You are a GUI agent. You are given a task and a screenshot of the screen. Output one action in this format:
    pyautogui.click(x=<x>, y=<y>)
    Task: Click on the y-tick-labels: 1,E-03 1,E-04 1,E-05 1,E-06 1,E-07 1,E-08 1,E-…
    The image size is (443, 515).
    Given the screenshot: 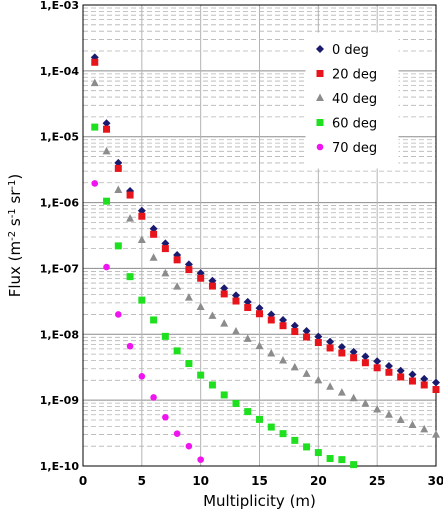 What is the action you would take?
    pyautogui.click(x=60, y=236)
    